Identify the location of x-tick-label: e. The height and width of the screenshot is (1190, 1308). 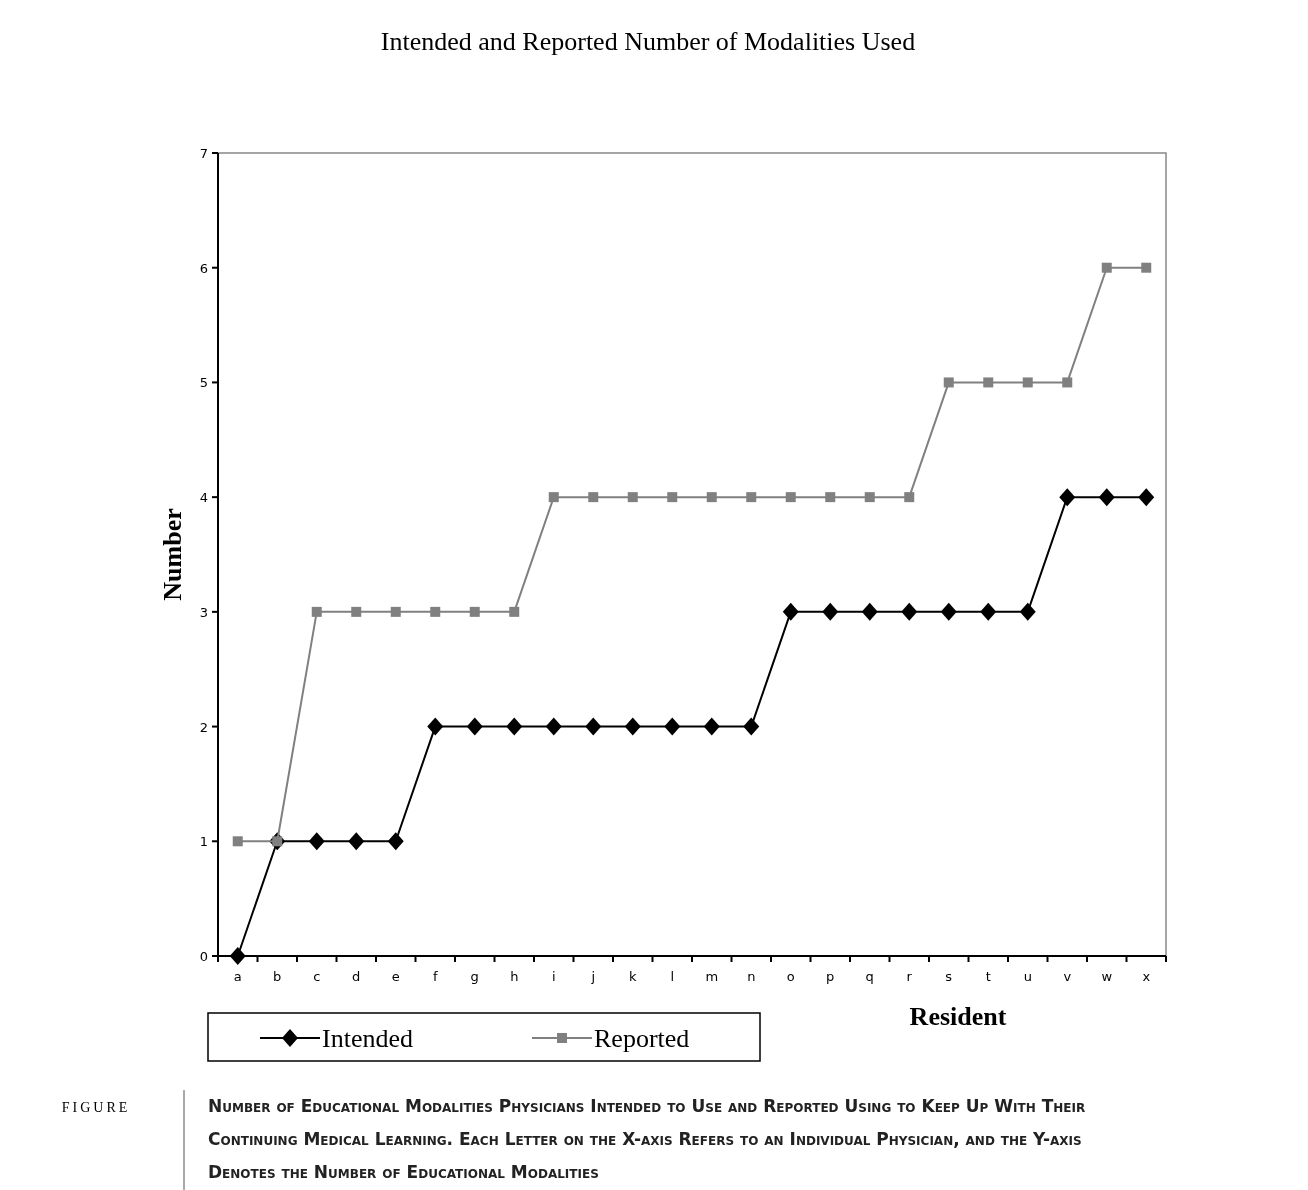
(395, 976).